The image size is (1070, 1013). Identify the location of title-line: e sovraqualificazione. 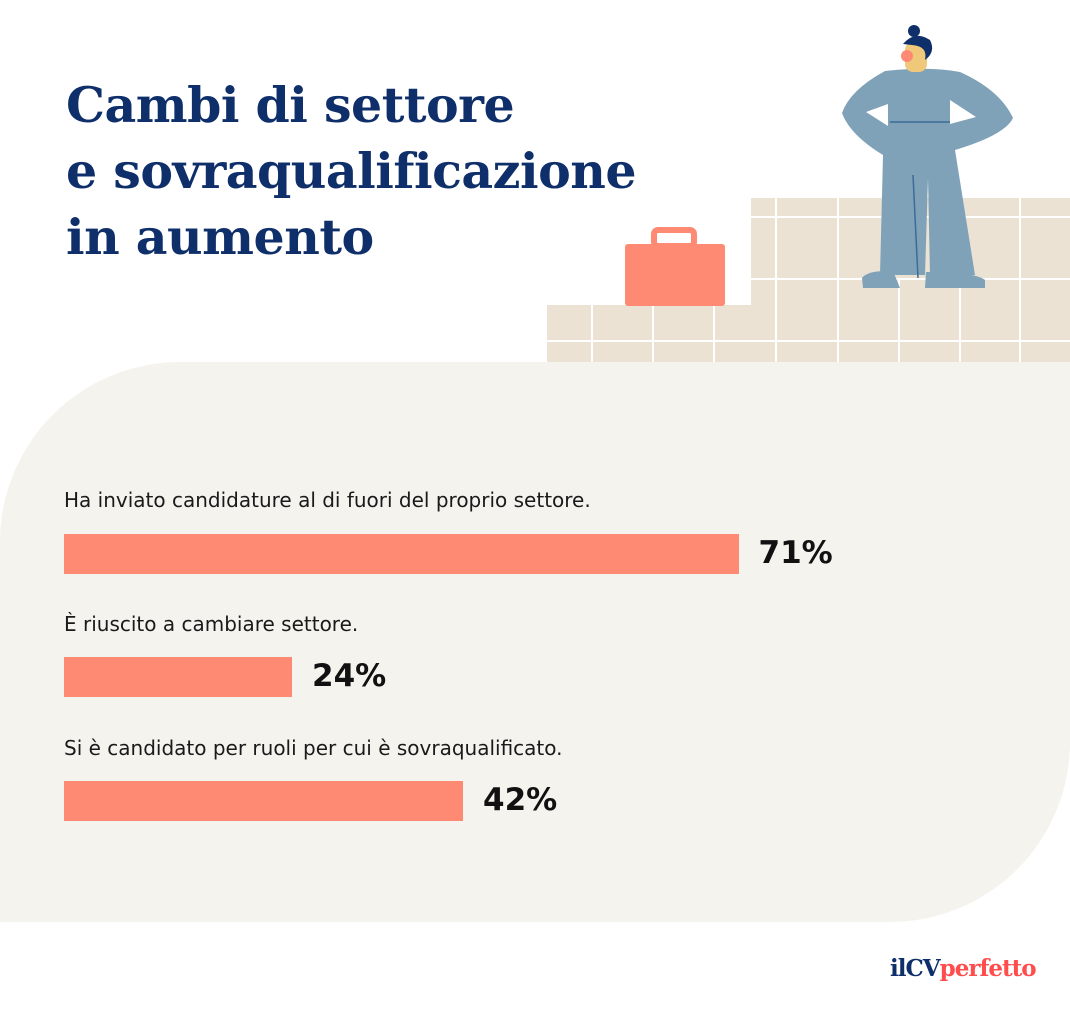
(351, 171).